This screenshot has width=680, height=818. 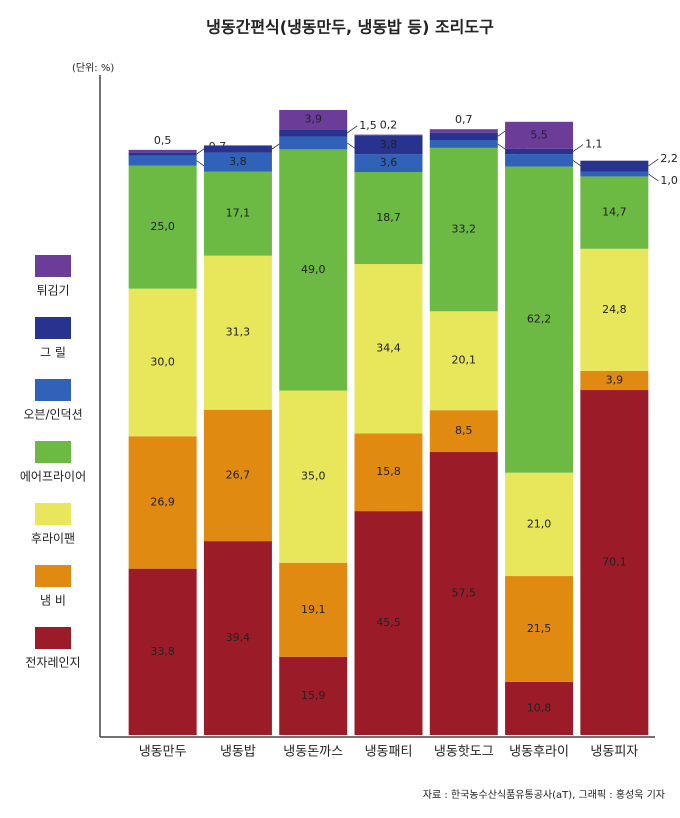 What do you see at coordinates (53, 477) in the screenshot?
I see `legend-label: 에어프라이어` at bounding box center [53, 477].